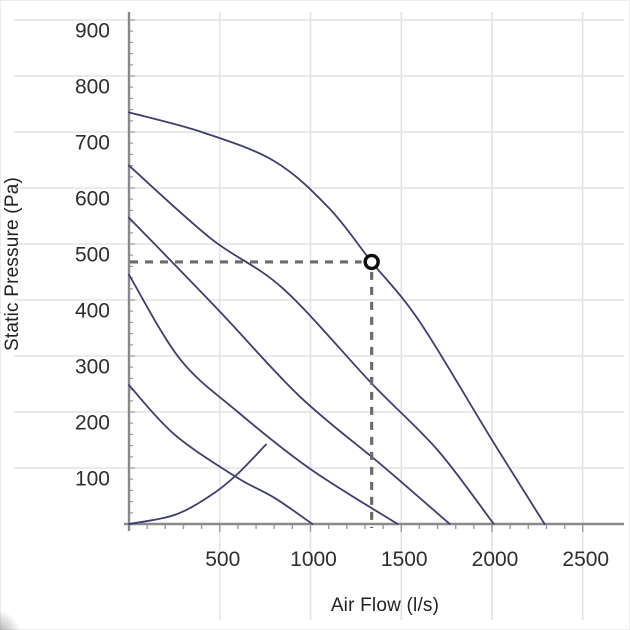  Describe the element at coordinates (585, 559) in the screenshot. I see `x-tick-label: 2500` at that location.